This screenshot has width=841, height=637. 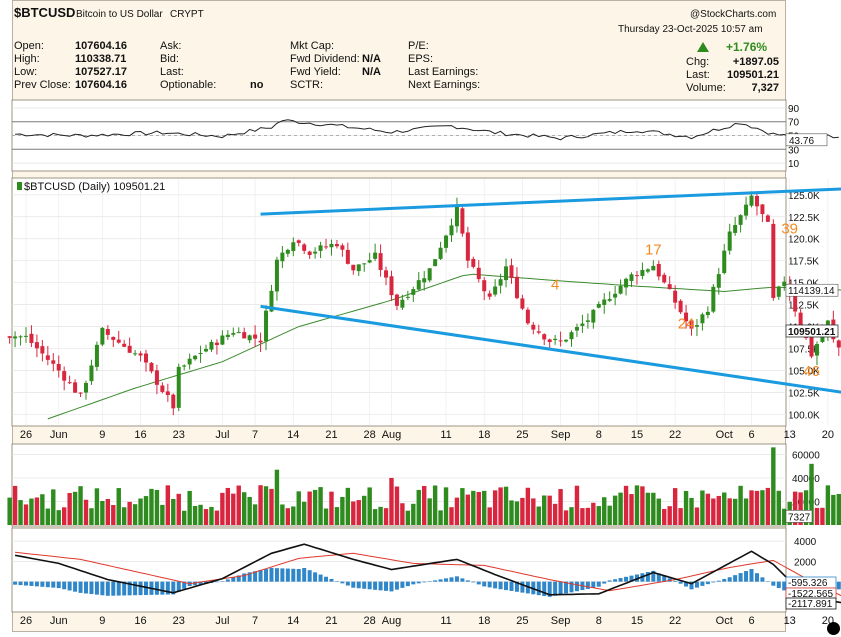 I want to click on x-axis-label-bottom: 15, so click(x=637, y=621).